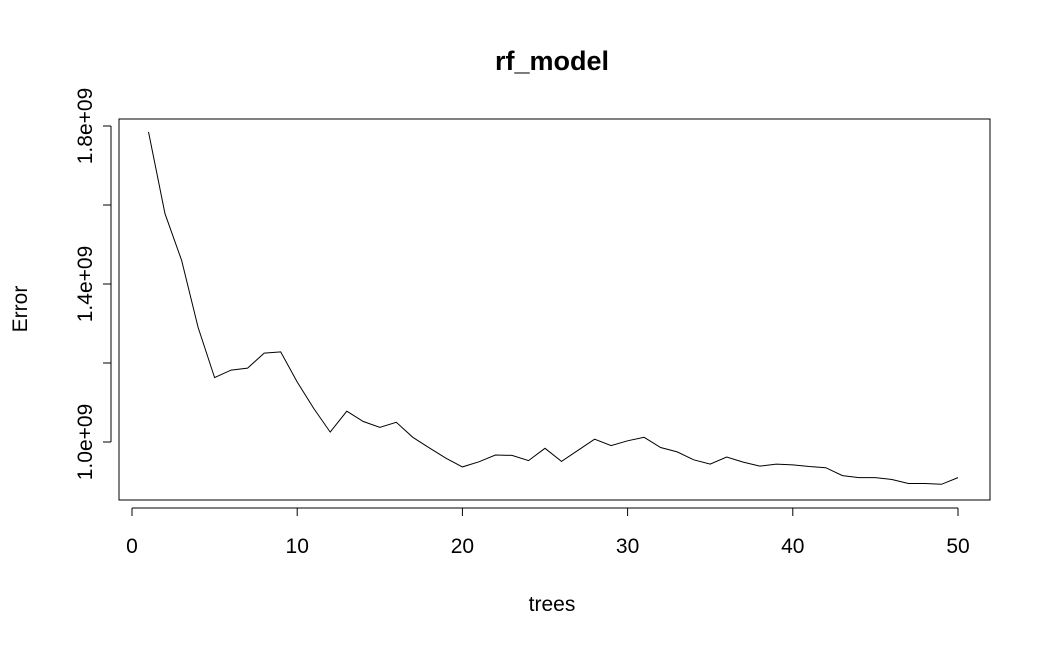 The width and height of the screenshot is (1050, 648). I want to click on y-tick-label: 1.8e+09, so click(85, 126).